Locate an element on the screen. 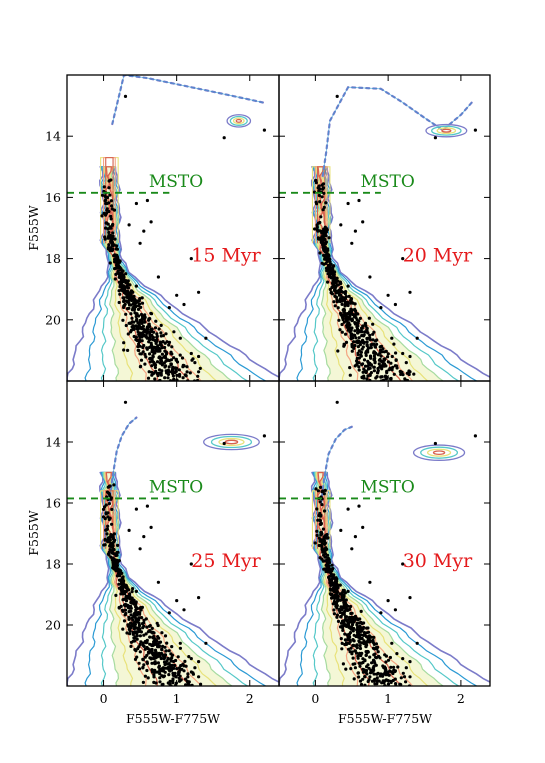  panel-25-myr is located at coordinates (173, 543).